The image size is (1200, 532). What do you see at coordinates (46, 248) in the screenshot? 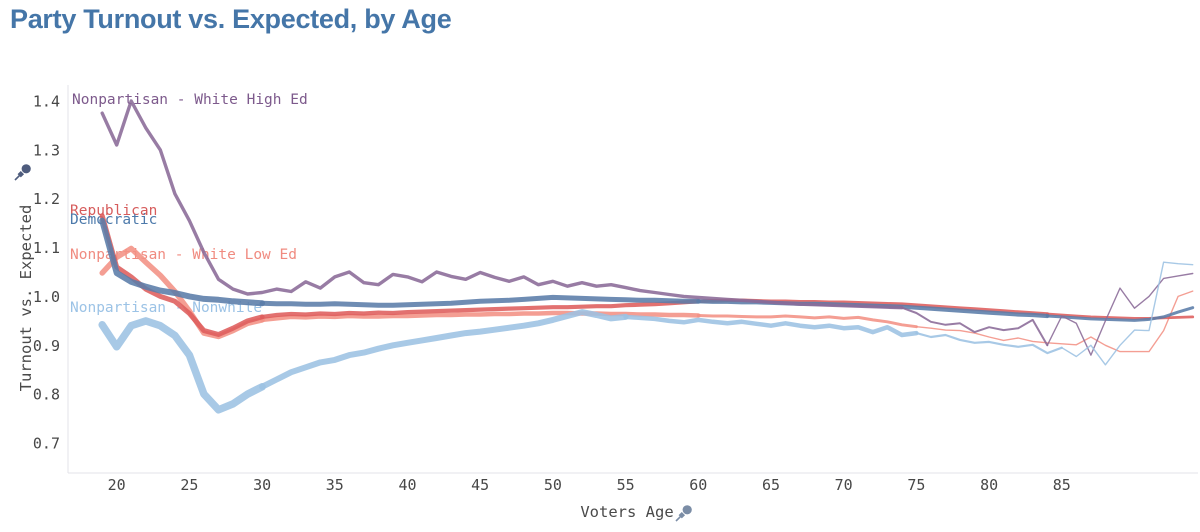
I see `y-tick-label: 1.1` at bounding box center [46, 248].